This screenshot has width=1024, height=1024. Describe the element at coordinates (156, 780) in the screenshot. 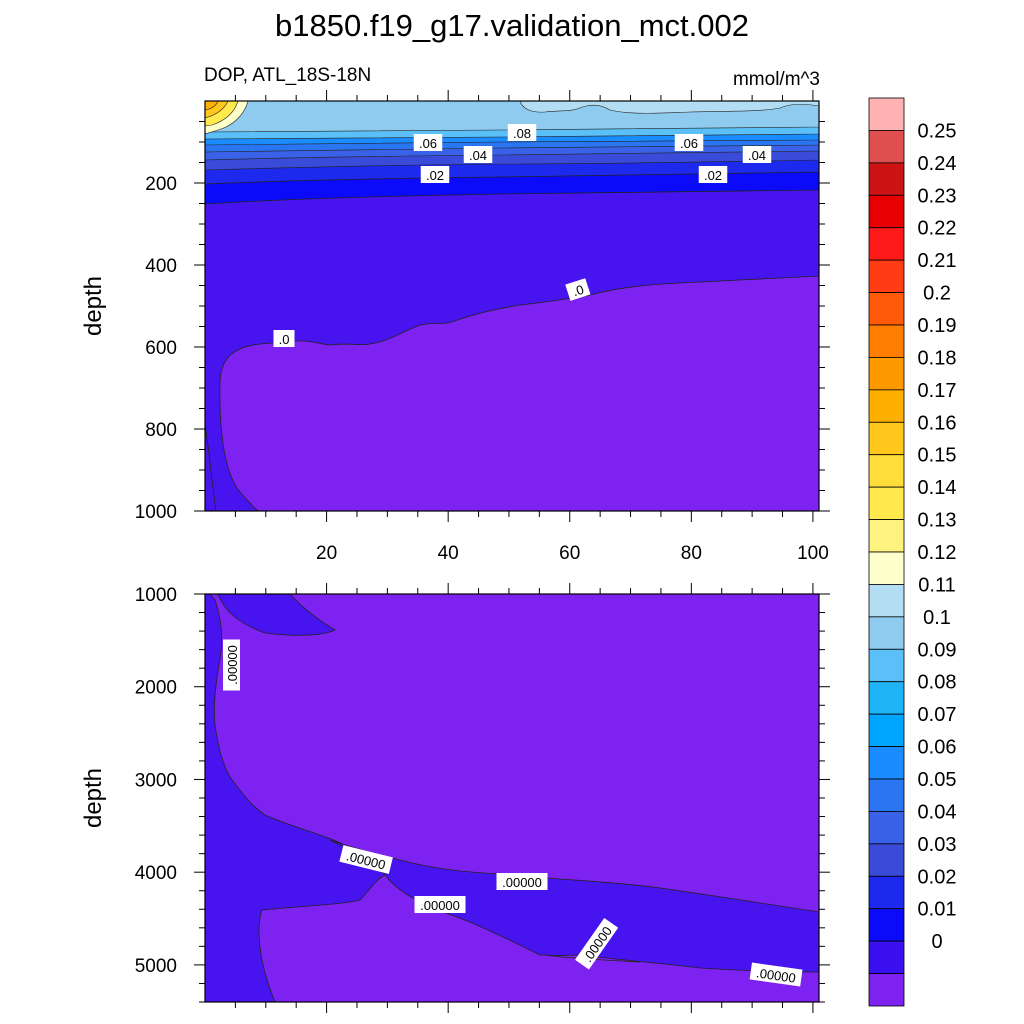

I see `ytick-label: 3000` at that location.